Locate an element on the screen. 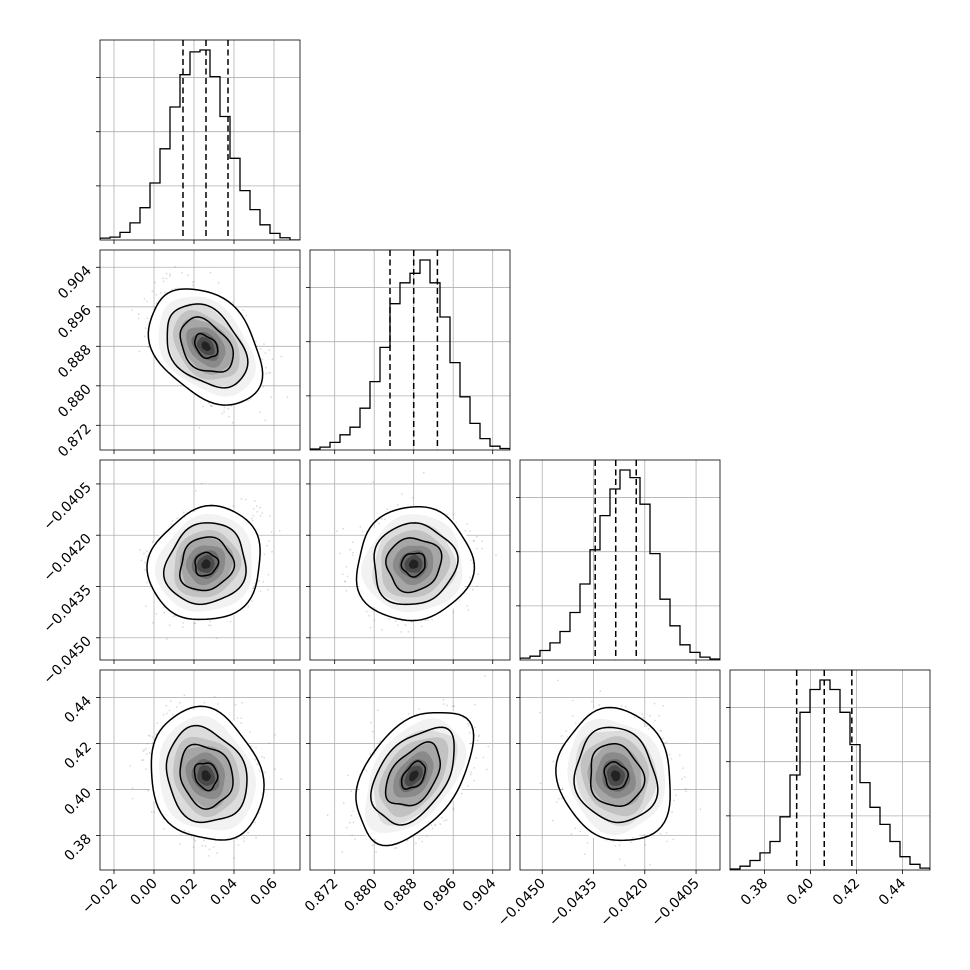 The image size is (970, 970). y-tick-label: 0.40 is located at coordinates (77, 801).